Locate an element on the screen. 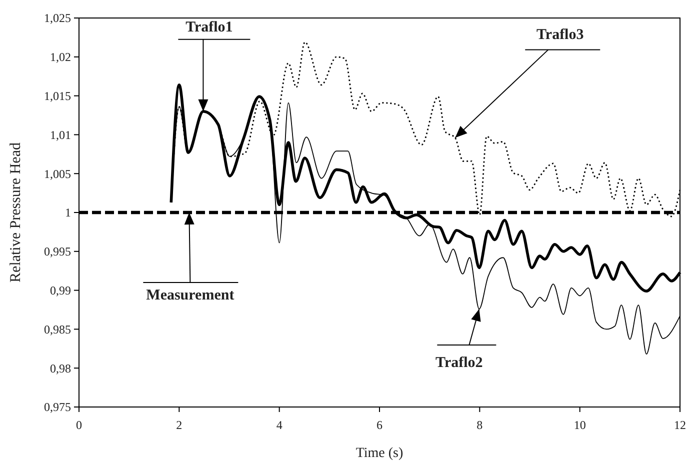 The height and width of the screenshot is (469, 687). x-tick-label: 6 is located at coordinates (379, 425).